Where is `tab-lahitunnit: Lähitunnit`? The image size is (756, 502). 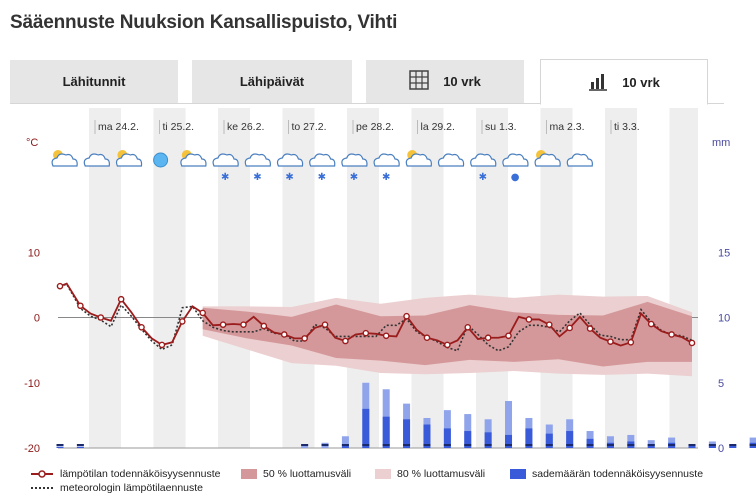
tab-lahitunnit: Lähitunnit is located at coordinates (94, 81).